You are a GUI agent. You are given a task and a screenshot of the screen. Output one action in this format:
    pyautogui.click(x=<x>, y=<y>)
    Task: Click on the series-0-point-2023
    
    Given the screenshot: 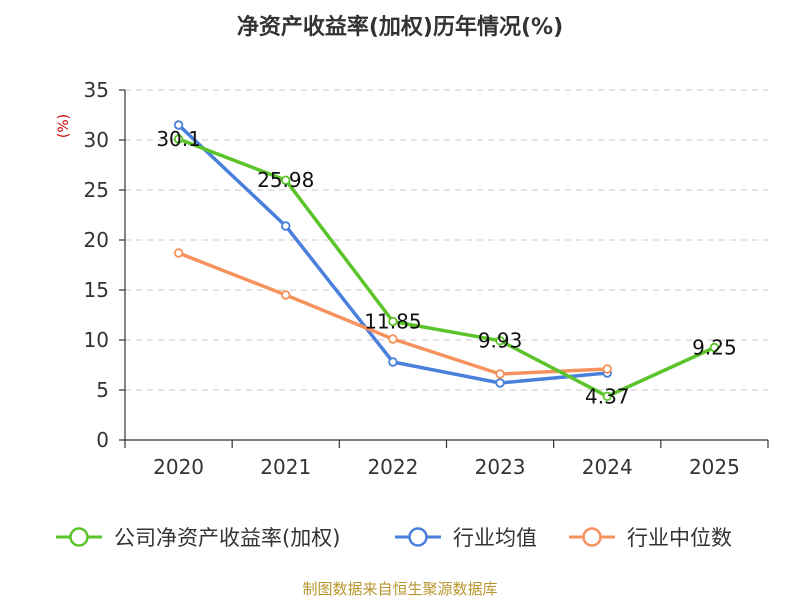 What is the action you would take?
    pyautogui.click(x=500, y=341)
    